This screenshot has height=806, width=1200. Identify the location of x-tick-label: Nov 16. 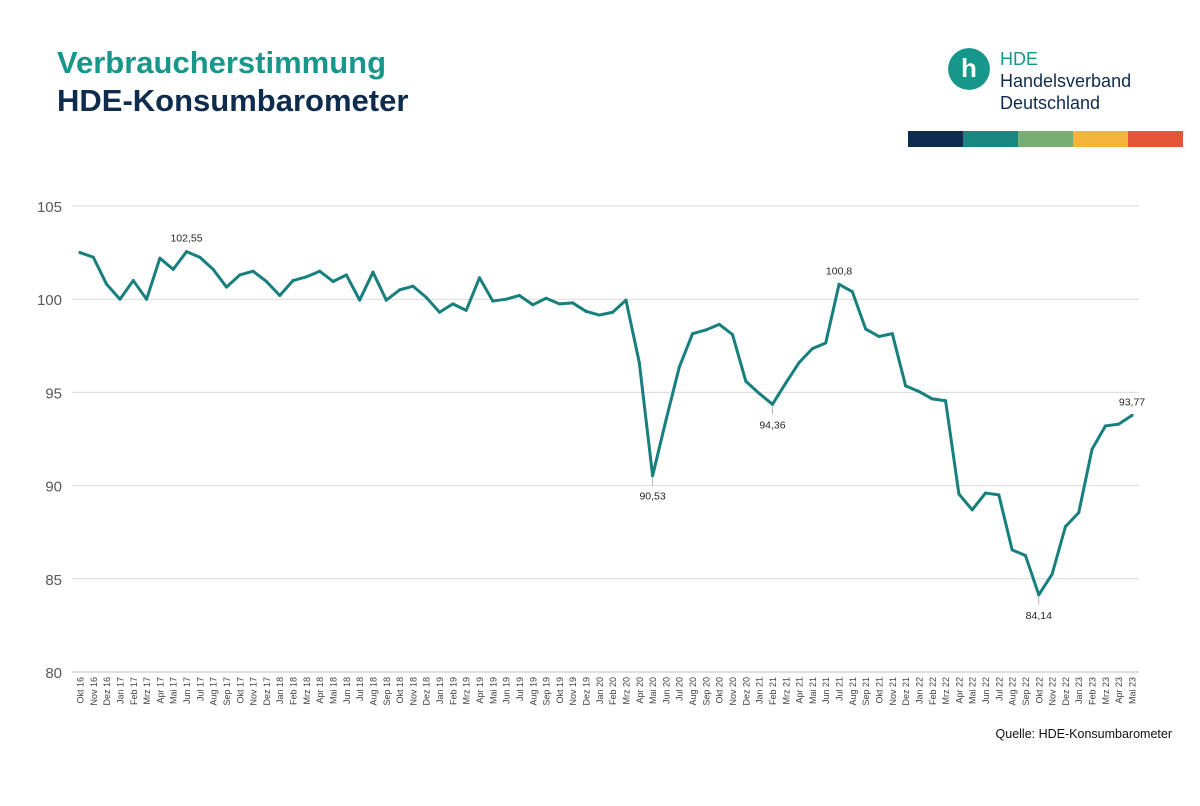
(94, 691).